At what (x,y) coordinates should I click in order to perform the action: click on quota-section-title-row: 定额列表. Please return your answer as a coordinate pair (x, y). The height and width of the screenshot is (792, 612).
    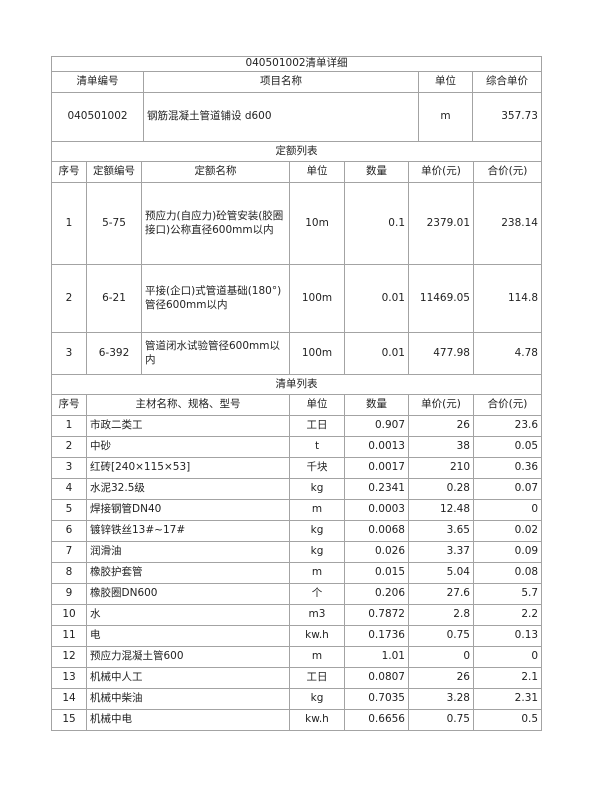
    Looking at the image, I should click on (296, 151).